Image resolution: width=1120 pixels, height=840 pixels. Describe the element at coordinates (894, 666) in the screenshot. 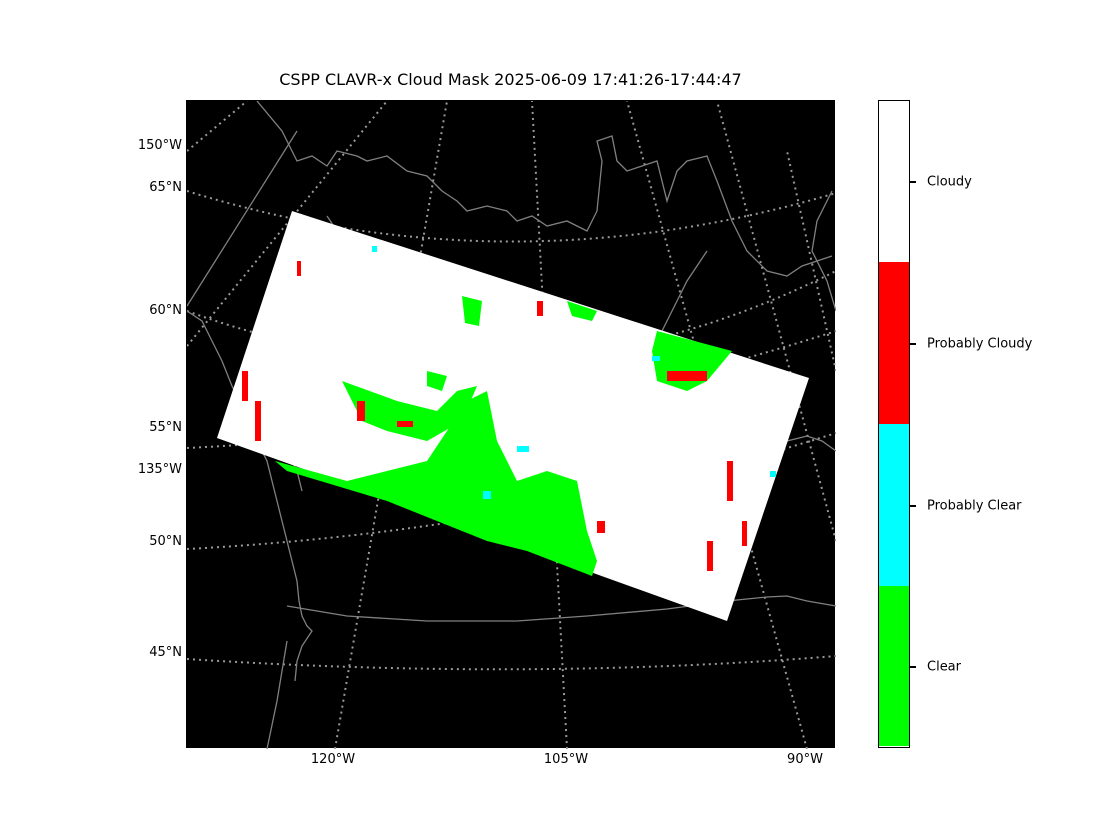

I see `colorbar-segment-clear` at that location.